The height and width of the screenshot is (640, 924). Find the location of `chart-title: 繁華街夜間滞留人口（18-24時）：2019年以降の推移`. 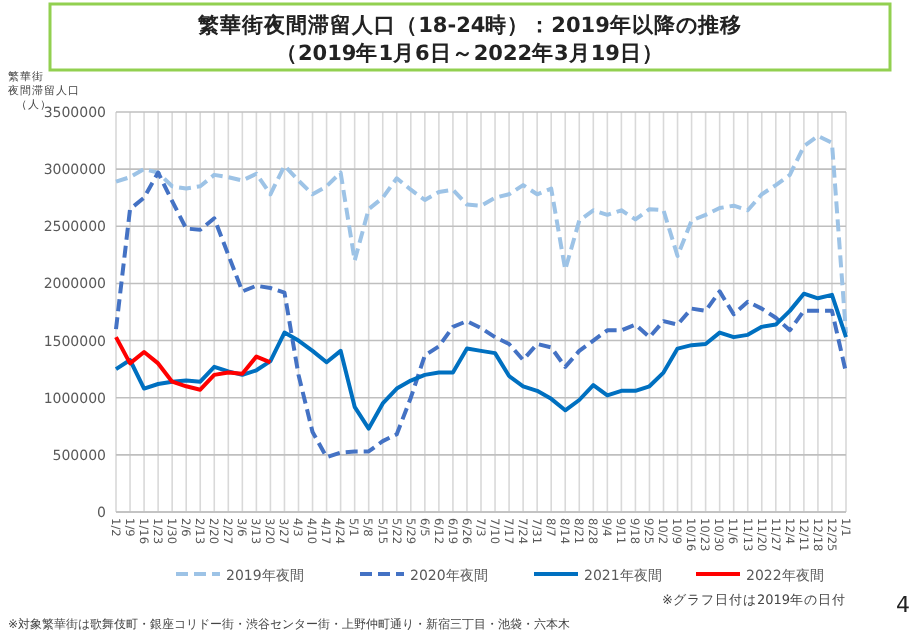

chart-title: 繁華街夜間滞留人口（18-24時）：2019年以降の推移 is located at coordinates (469, 25).